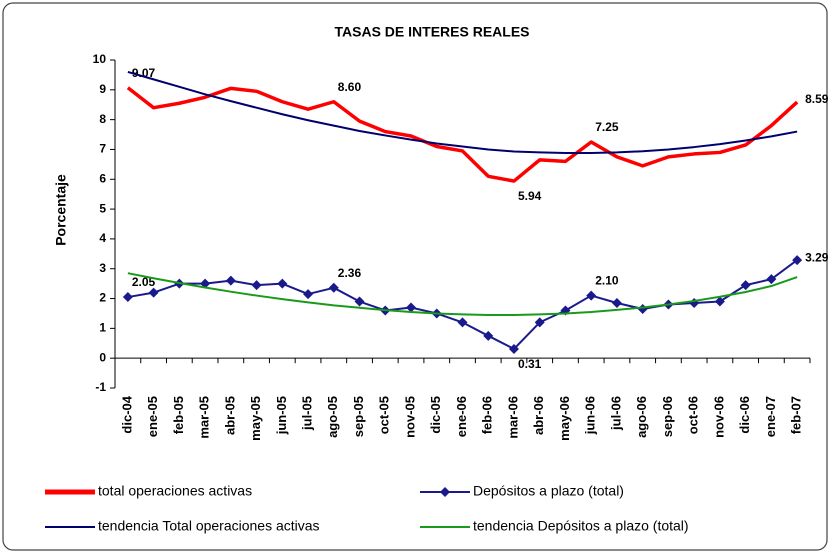 This screenshot has width=832, height=555. Describe the element at coordinates (718, 417) in the screenshot. I see `x-tick-label: nov-06` at that location.